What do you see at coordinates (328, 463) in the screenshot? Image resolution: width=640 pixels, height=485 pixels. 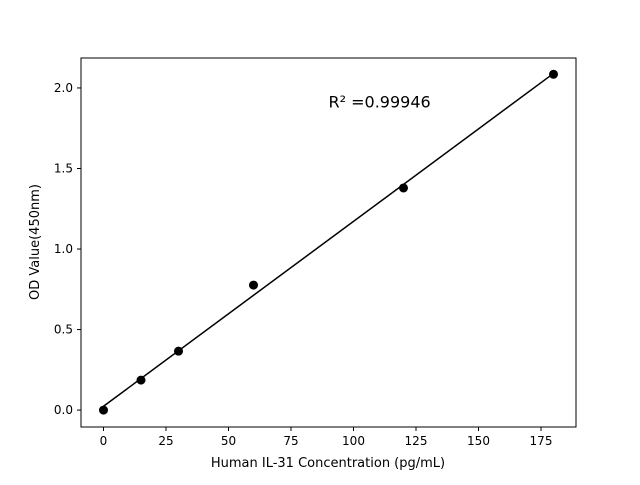 I see `x-axis-label: Human IL-31 Concentration (pg/mL)` at bounding box center [328, 463].